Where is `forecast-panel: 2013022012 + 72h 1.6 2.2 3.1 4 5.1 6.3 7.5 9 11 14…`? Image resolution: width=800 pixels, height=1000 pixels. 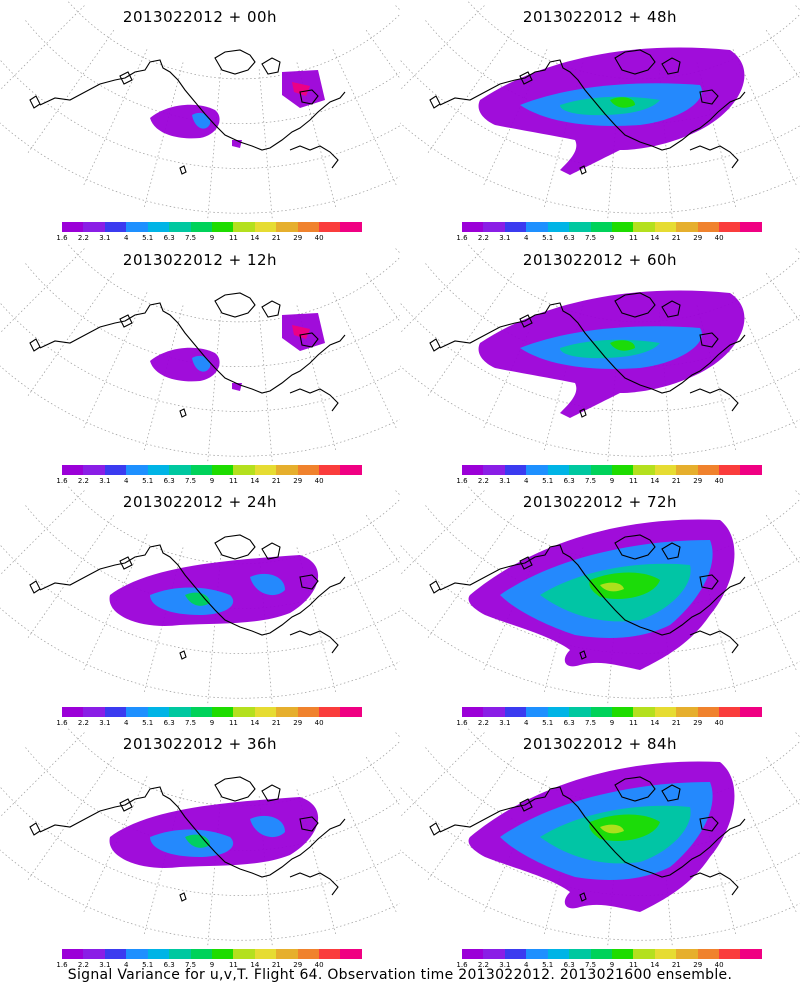
forecast-panel: 2013022012 + 72h 1.6 2.2 3.1 4 5.1 6.3 7.5 9 11 14… is located at coordinates (600, 606).